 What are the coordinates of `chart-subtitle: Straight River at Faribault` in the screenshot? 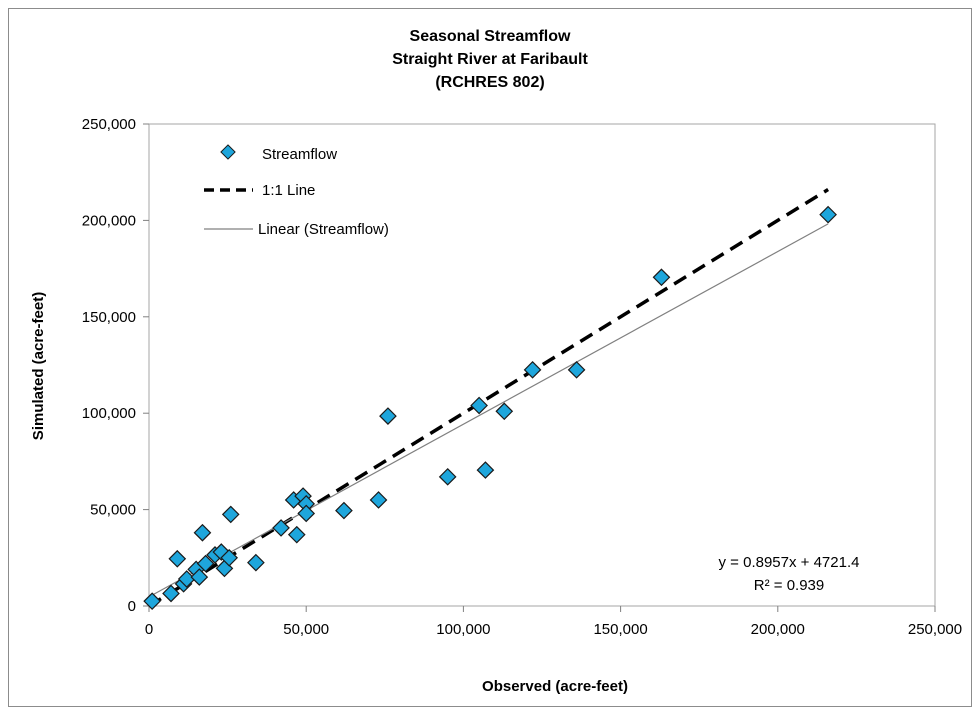 It's located at (490, 59).